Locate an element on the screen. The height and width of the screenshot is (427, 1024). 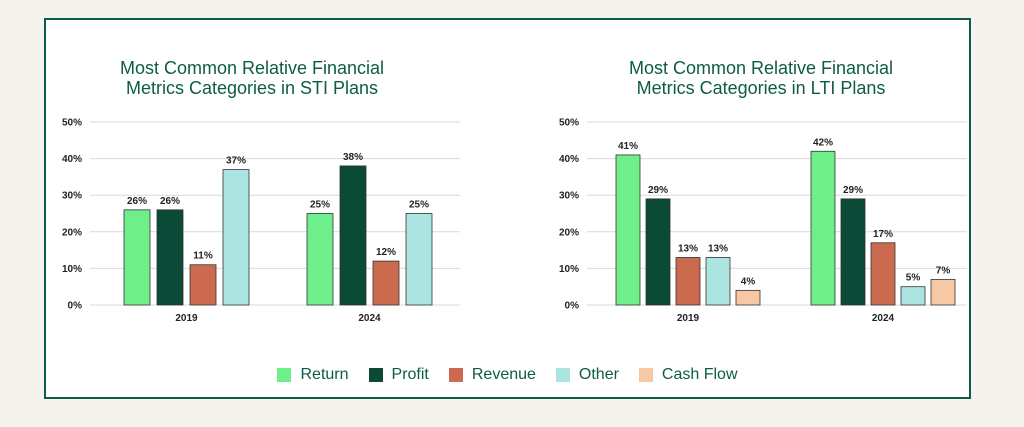
legend-swatch-cash-flow is located at coordinates (645, 375).